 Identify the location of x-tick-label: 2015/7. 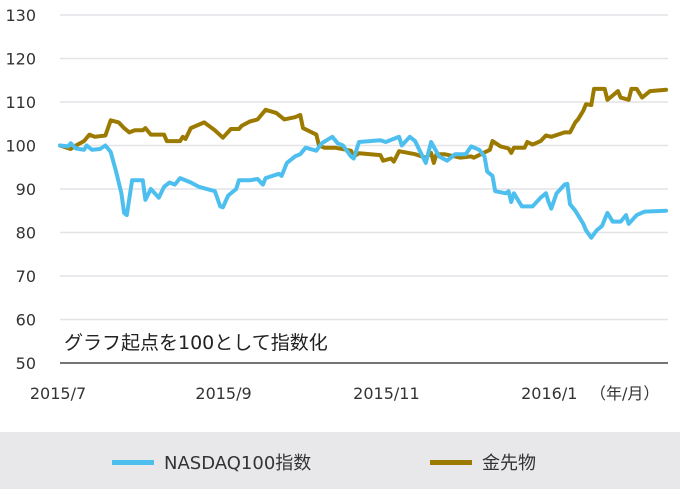
(58, 393).